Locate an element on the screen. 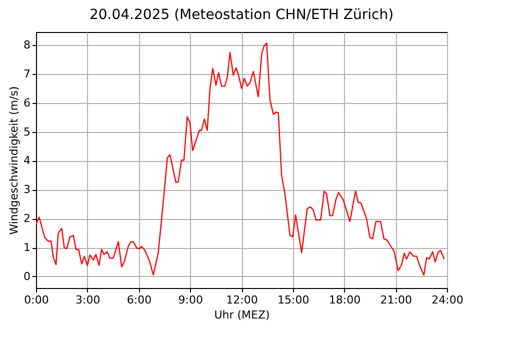  x-tick-label: 21:00 is located at coordinates (396, 300).